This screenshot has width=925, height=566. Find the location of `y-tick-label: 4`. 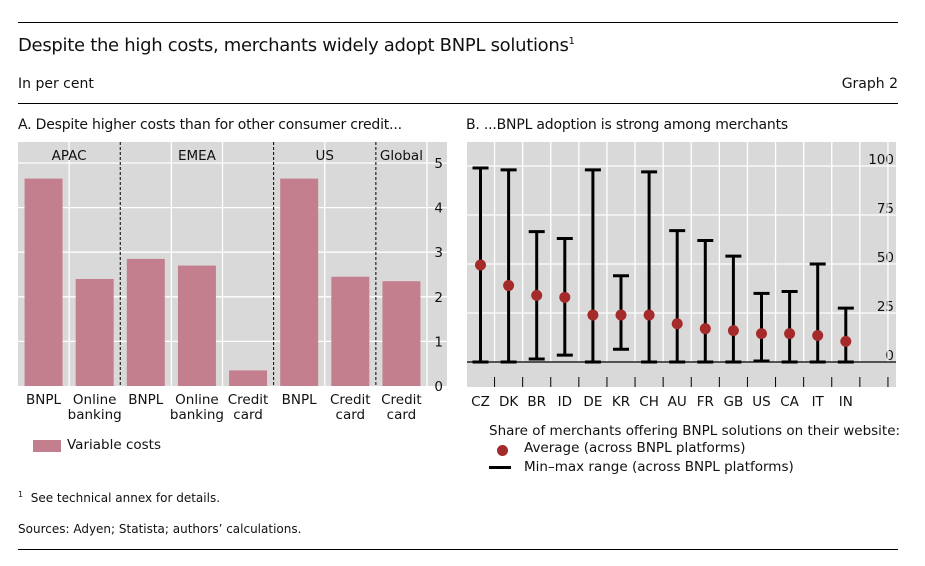

y-tick-label: 4 is located at coordinates (438, 209).